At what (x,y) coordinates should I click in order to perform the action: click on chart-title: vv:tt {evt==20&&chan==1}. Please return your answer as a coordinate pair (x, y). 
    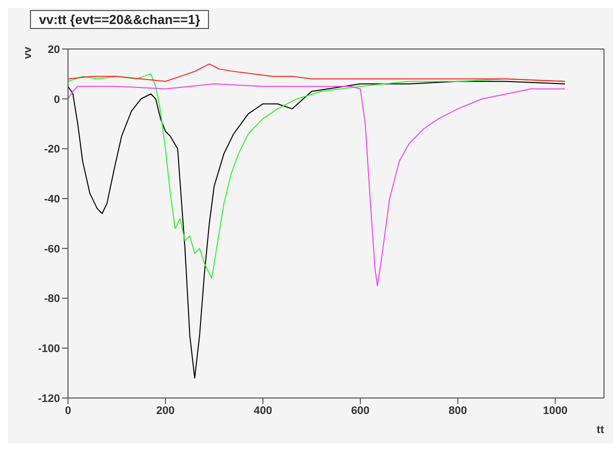
    Looking at the image, I should click on (120, 19).